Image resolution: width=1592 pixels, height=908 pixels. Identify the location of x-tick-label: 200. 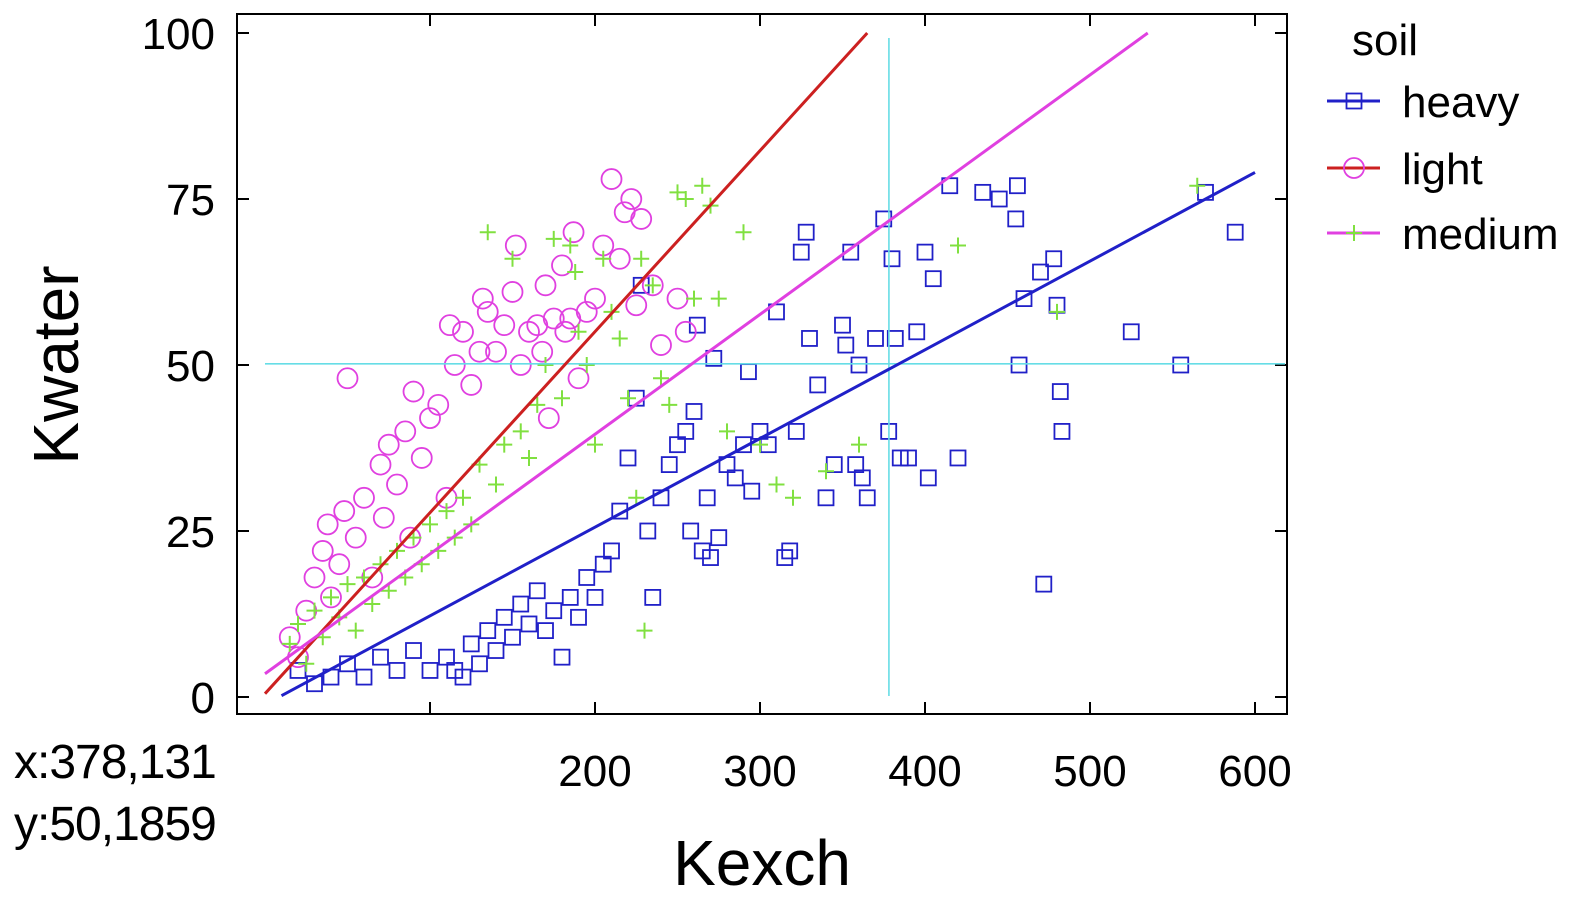
(594, 771).